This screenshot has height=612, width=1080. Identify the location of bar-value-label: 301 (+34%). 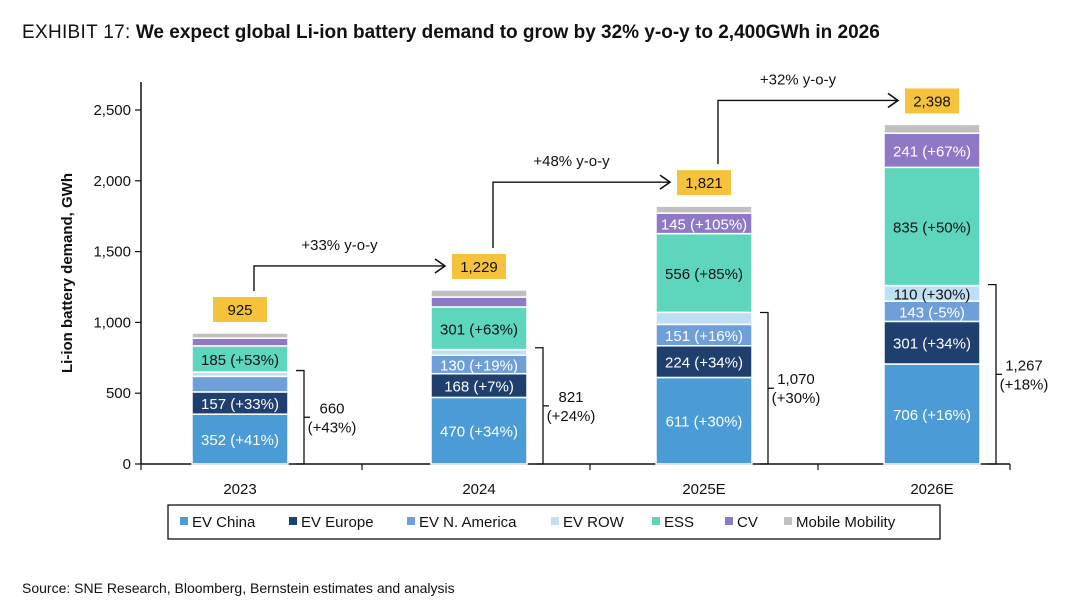
(932, 344).